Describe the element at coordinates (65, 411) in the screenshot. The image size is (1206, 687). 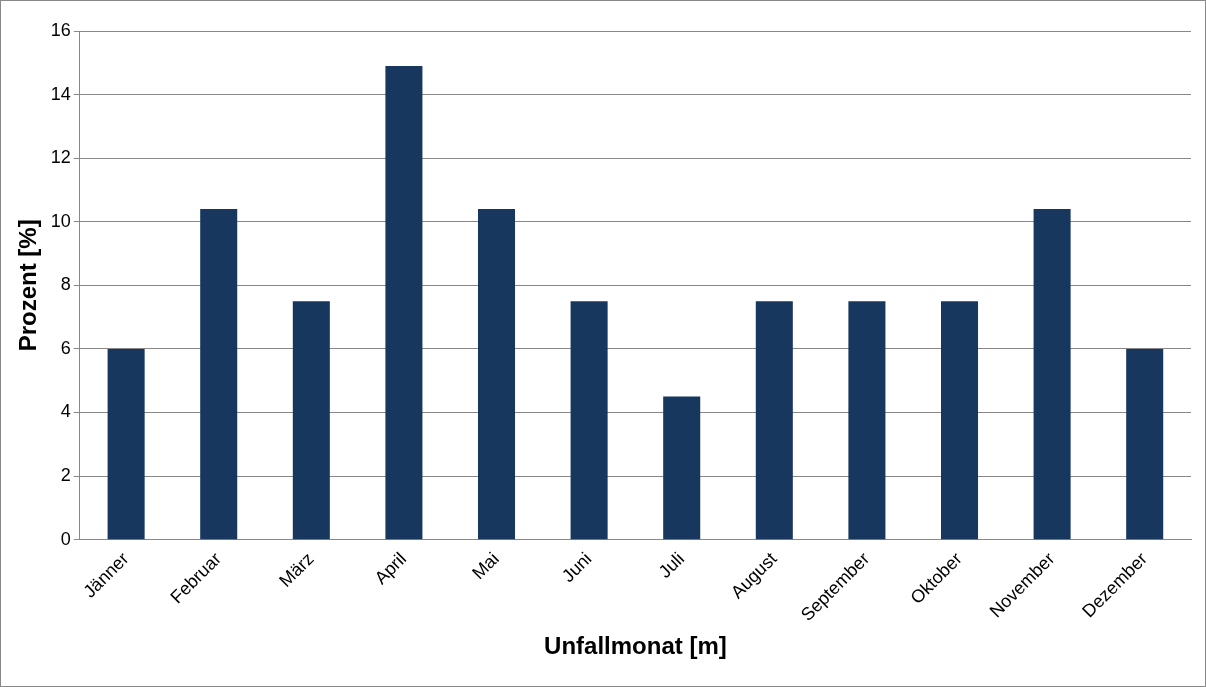
I see `y-tick-label: 4` at that location.